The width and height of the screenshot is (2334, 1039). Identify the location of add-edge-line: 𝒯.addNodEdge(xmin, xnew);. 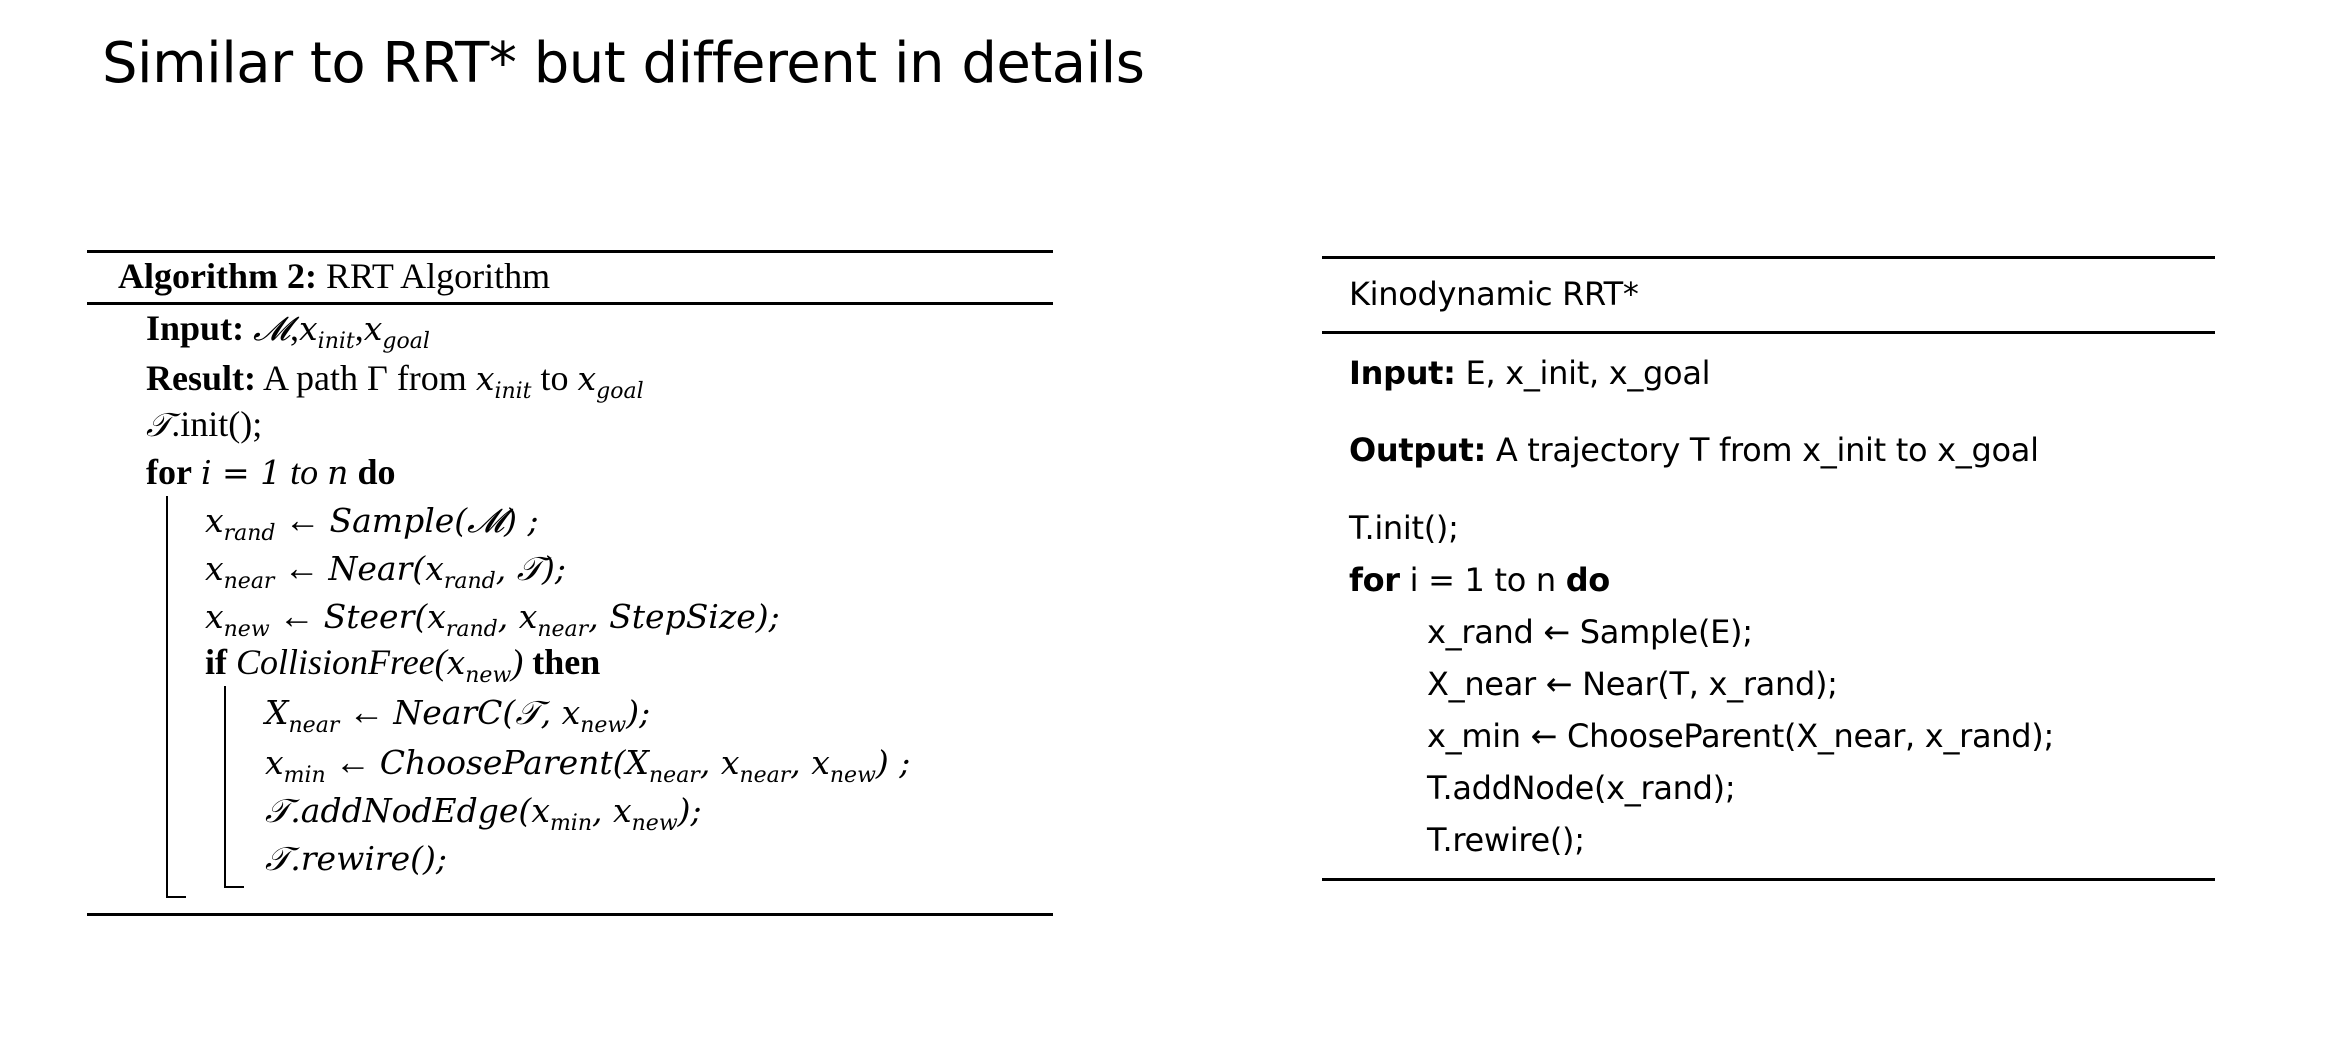
(483, 813).